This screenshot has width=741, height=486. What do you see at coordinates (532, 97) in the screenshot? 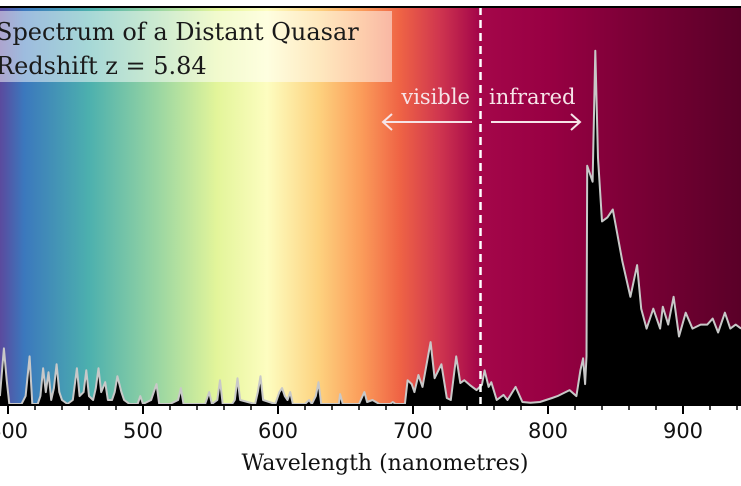
I see `infrared-label: infrared` at bounding box center [532, 97].